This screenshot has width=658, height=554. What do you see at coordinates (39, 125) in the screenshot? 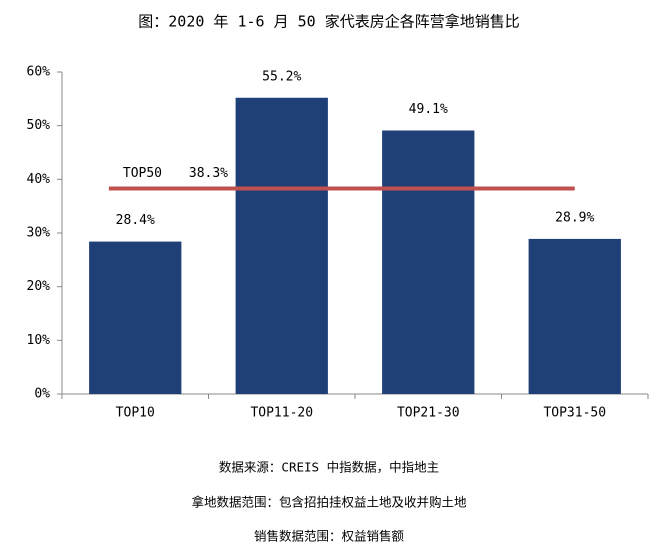
I see `y-tick-label: 50%` at bounding box center [39, 125].